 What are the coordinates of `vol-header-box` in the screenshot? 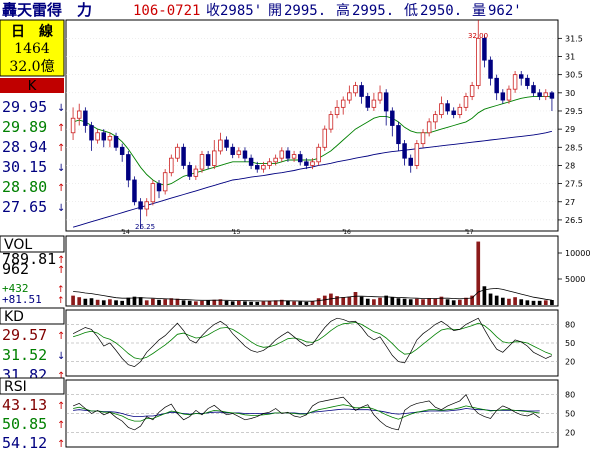 It's located at (32, 244).